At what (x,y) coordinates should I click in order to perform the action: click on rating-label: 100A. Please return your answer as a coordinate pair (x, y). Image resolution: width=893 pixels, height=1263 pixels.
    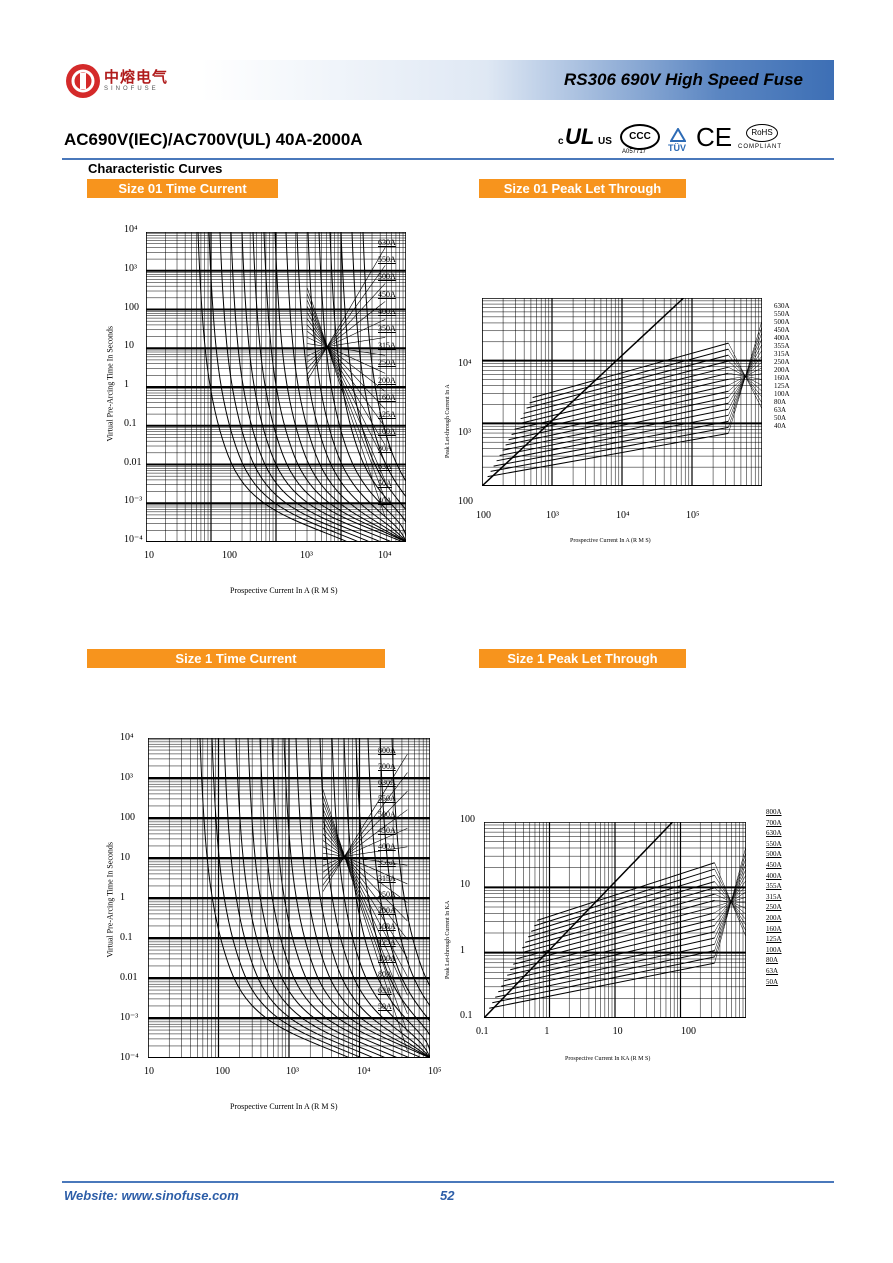
    Looking at the image, I should click on (782, 394).